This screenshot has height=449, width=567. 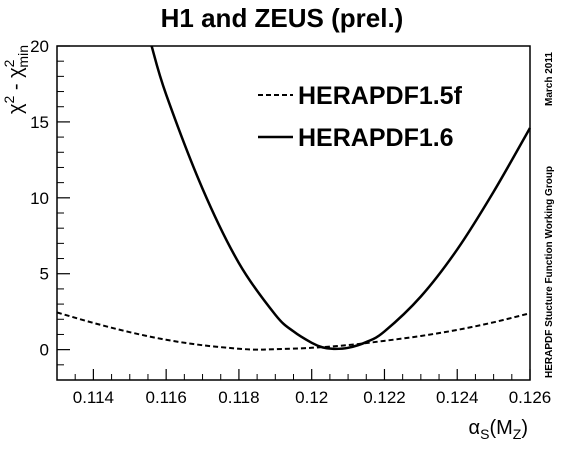 What do you see at coordinates (50, 209) in the screenshot?
I see `y-axis: 0 5 10 15 20` at bounding box center [50, 209].